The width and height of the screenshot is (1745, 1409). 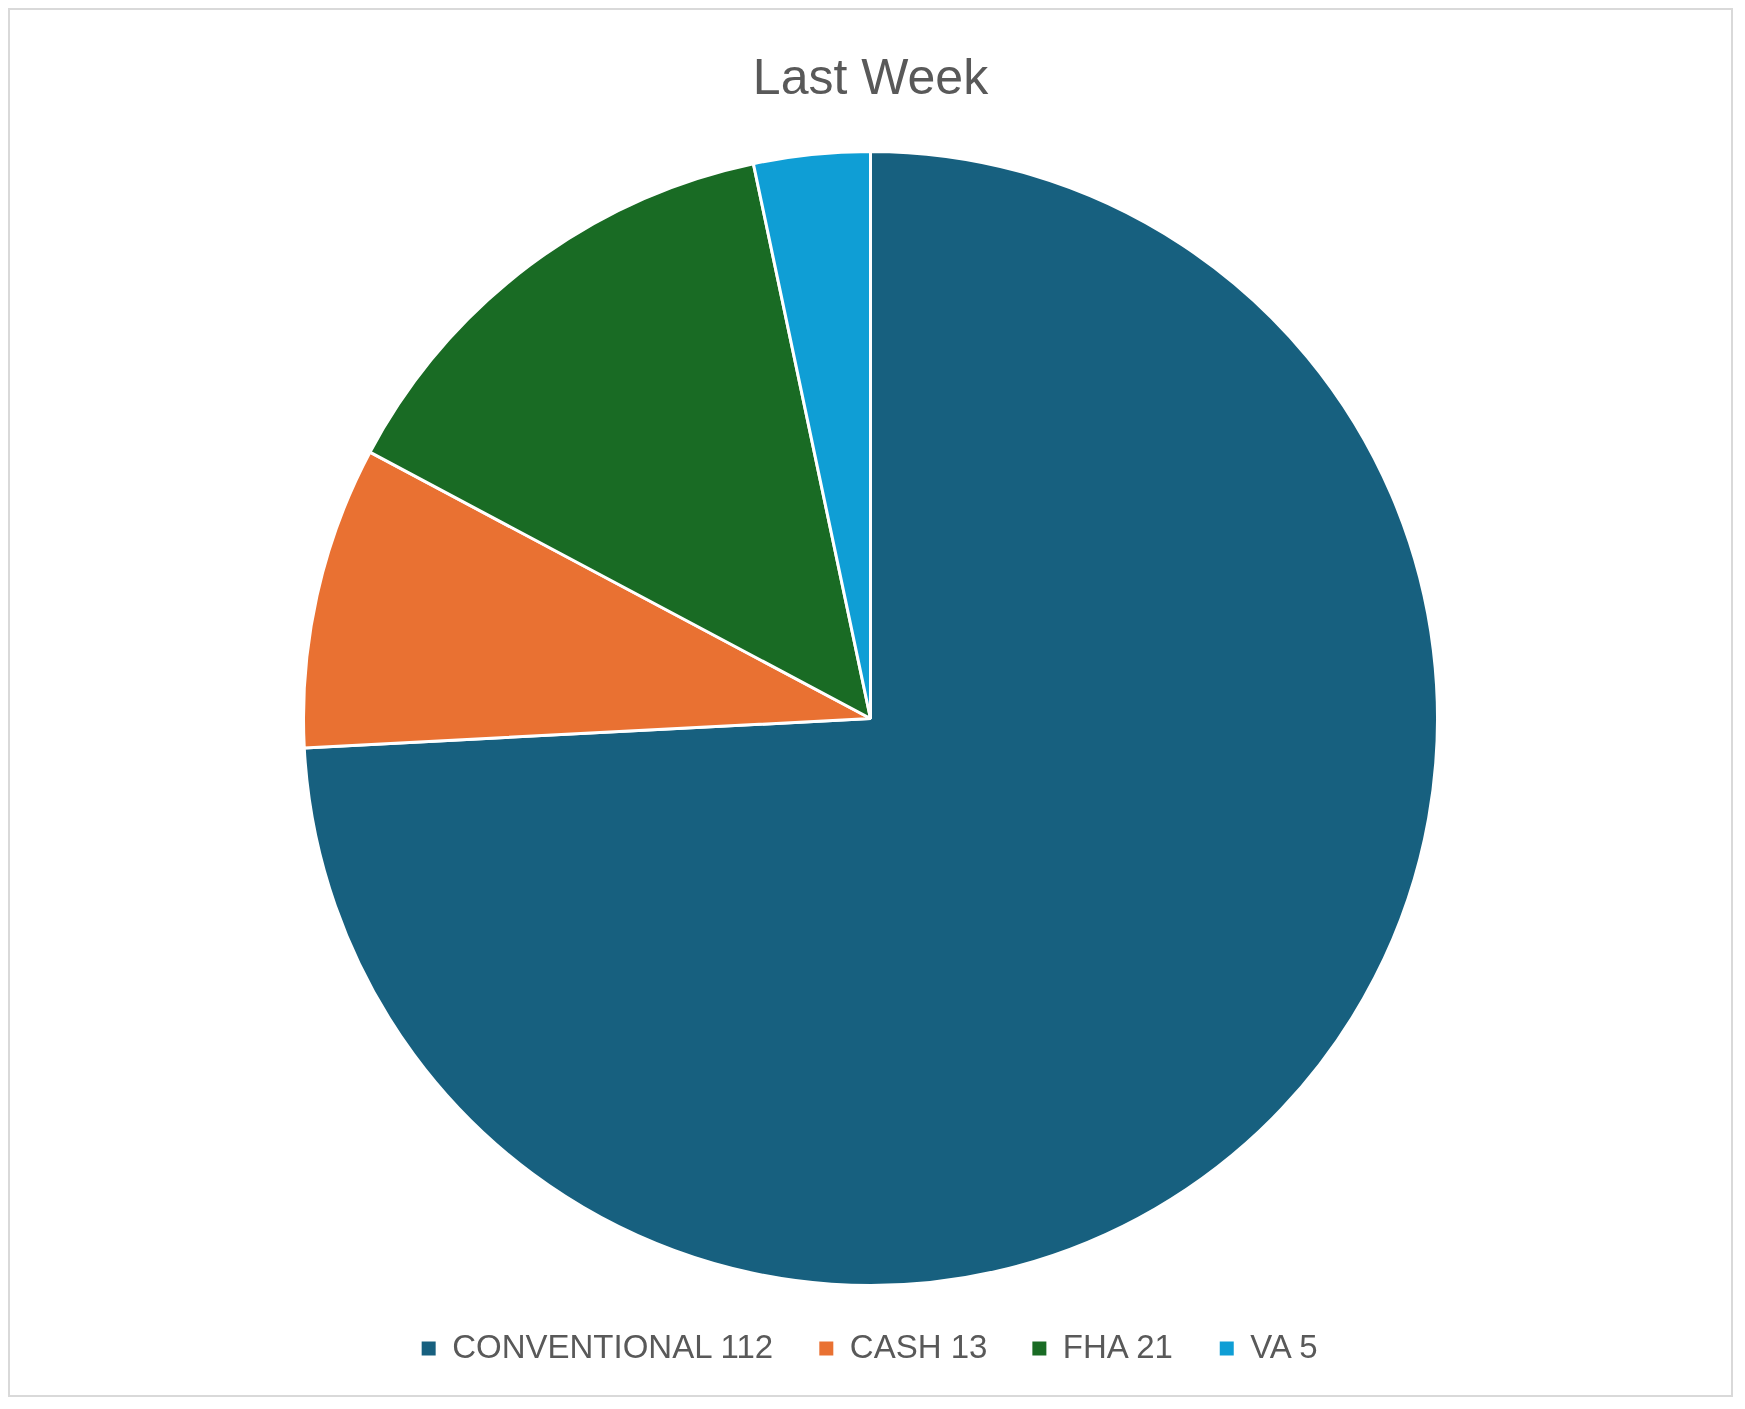 I want to click on legend-label: CASH 13, so click(x=918, y=1346).